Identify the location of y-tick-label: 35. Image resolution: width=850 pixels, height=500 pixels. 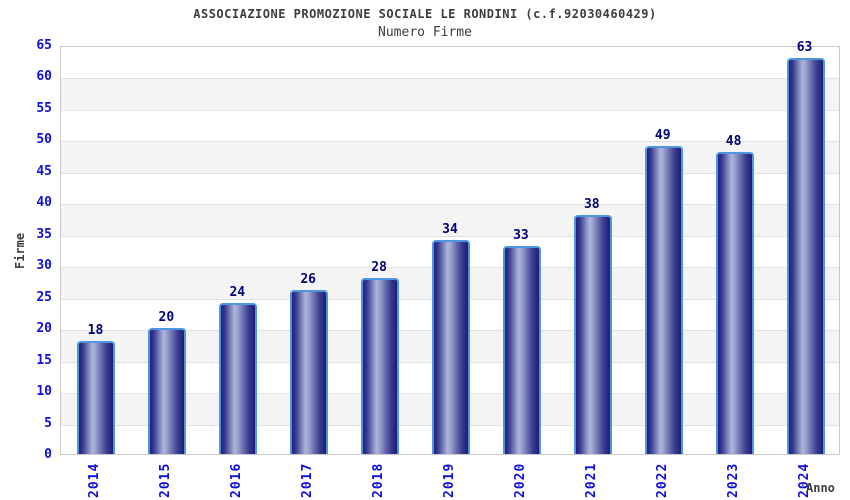
(44, 234).